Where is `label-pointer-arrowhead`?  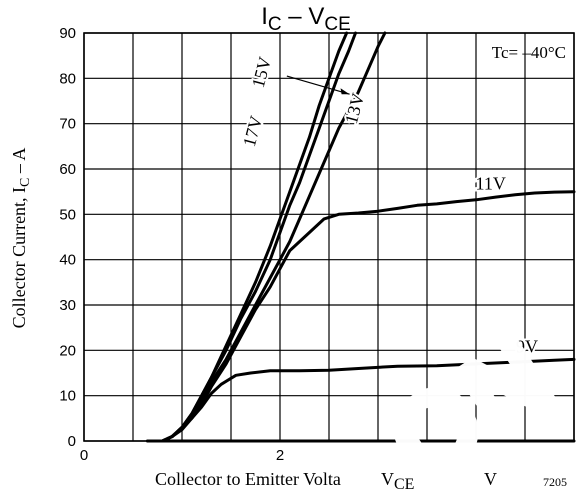
label-pointer-arrowhead is located at coordinates (345, 91).